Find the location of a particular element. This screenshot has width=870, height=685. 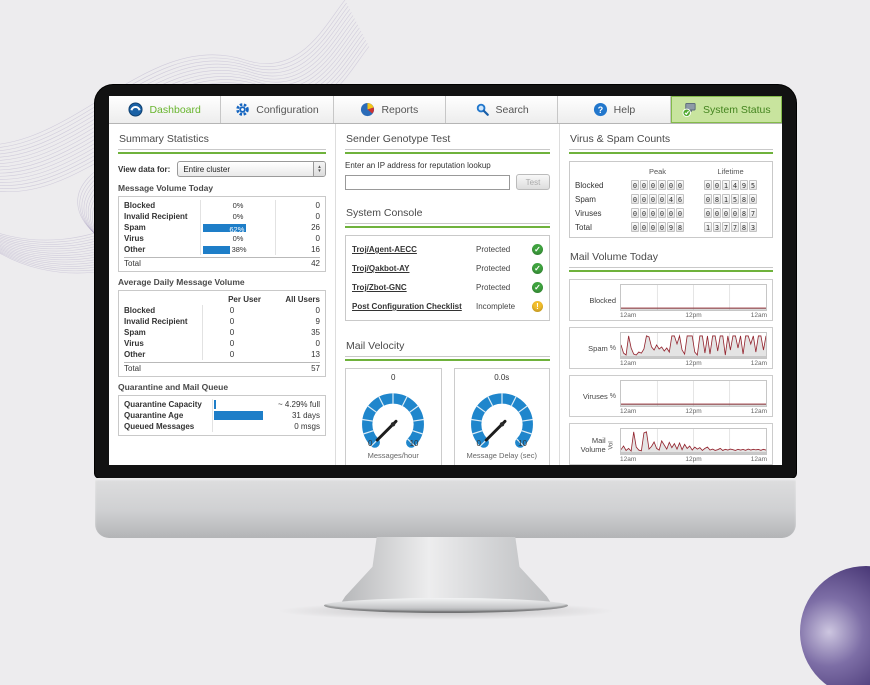

help-icon: ? is located at coordinates (600, 109).